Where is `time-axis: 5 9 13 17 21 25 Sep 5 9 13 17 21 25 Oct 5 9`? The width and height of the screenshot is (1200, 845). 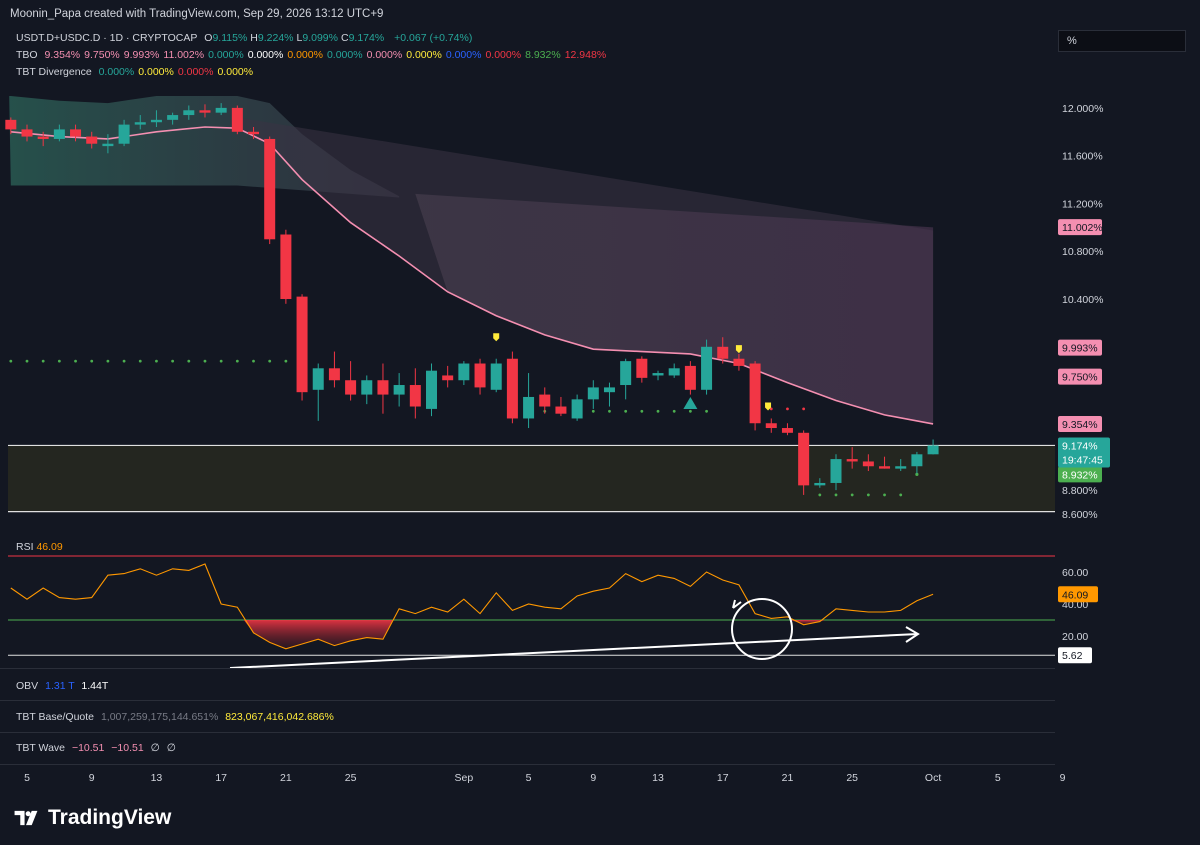
time-axis: 5 9 13 17 21 25 Sep 5 9 13 17 21 25 Oct 5 9 is located at coordinates (545, 778).